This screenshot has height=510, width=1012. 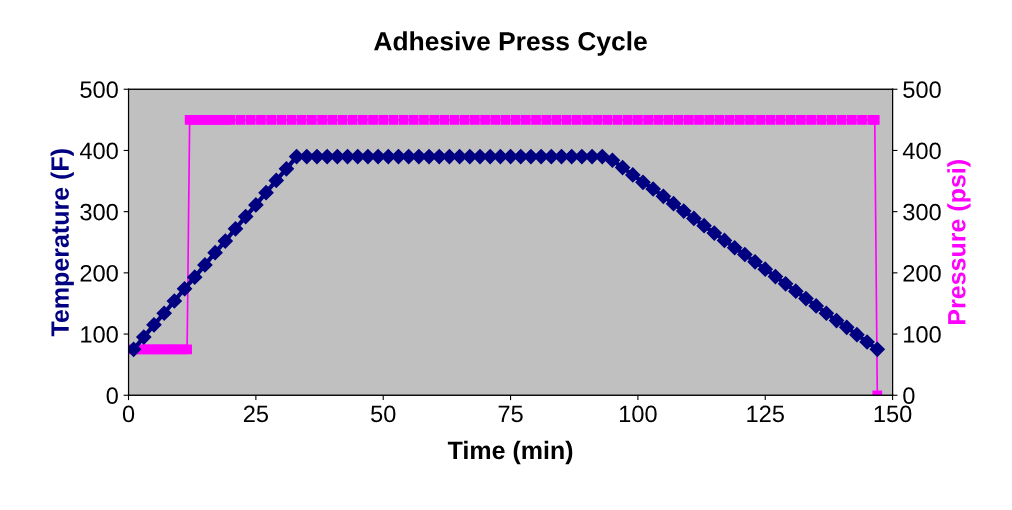 What do you see at coordinates (99, 273) in the screenshot?
I see `y-tick-label: 200` at bounding box center [99, 273].